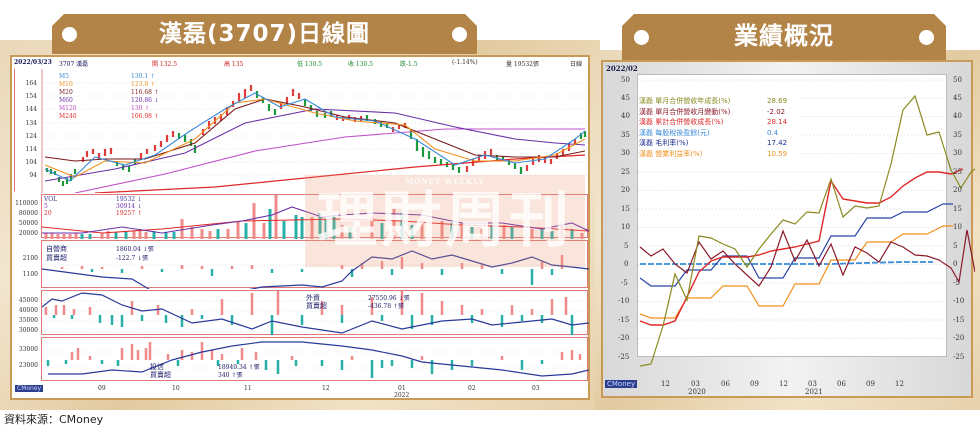  I want to click on quote-ticker: 3707 漢磊, so click(74, 64).